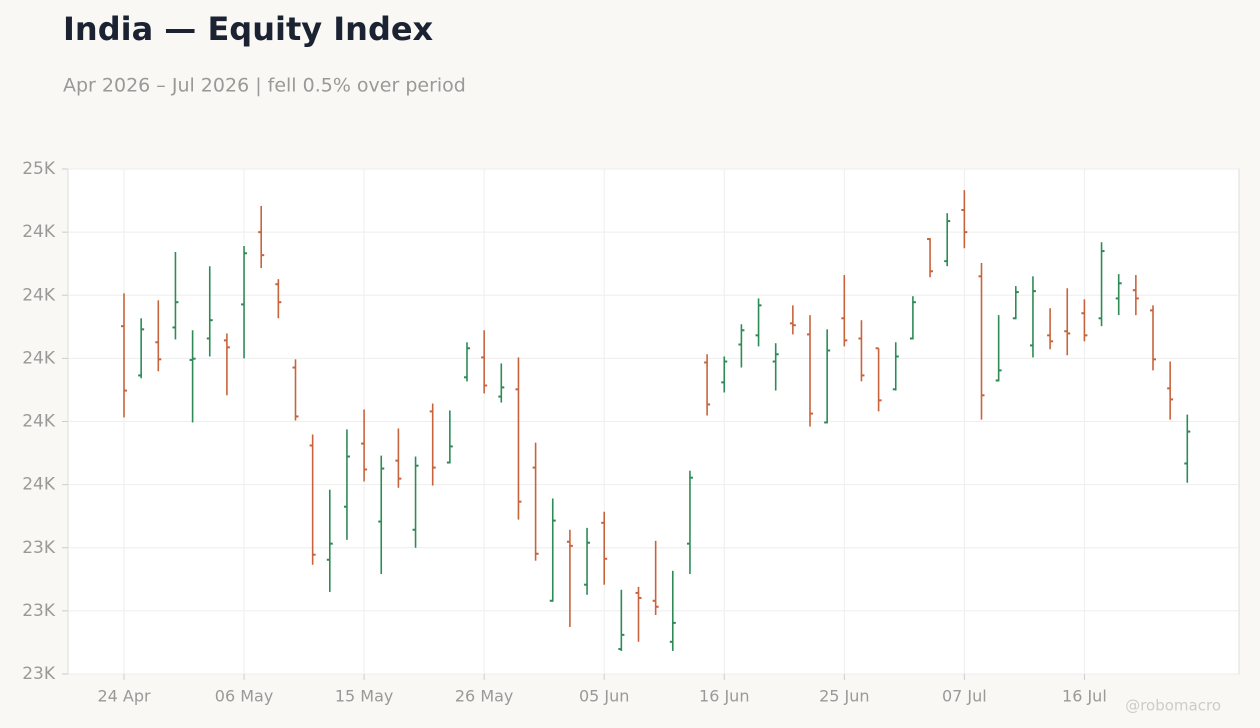 This screenshot has width=1260, height=728. Describe the element at coordinates (39, 169) in the screenshot. I see `y-tick-label: 25K` at that location.